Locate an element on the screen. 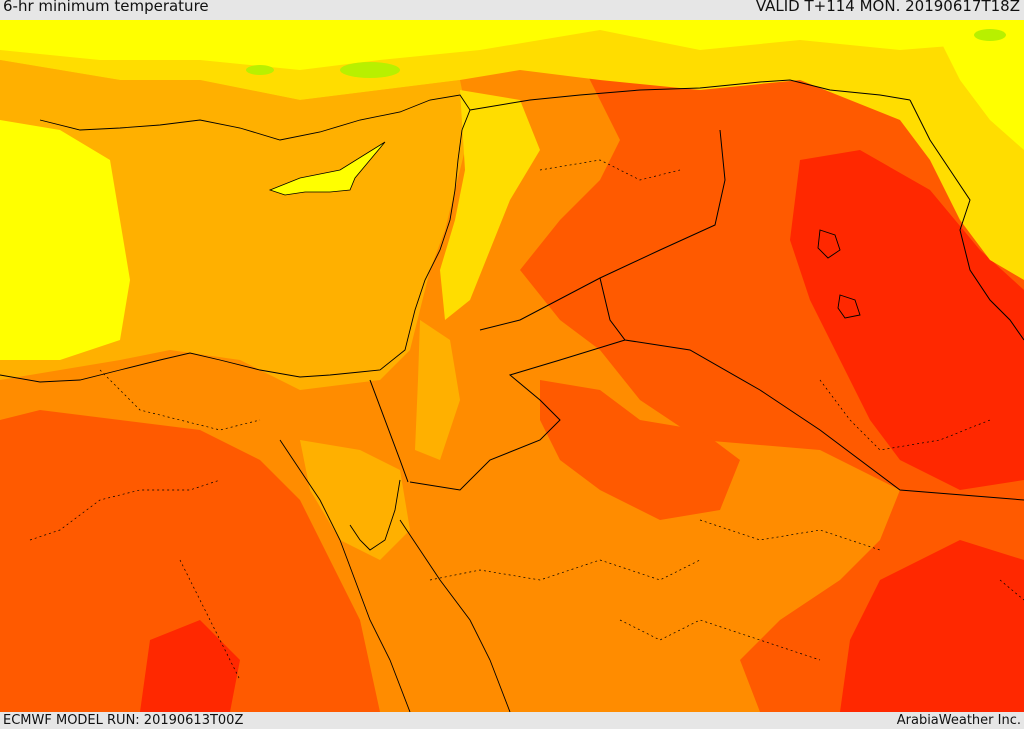 The width and height of the screenshot is (1024, 729). model-run: ECMWF MODEL RUN: 20190613T00Z is located at coordinates (123, 720).